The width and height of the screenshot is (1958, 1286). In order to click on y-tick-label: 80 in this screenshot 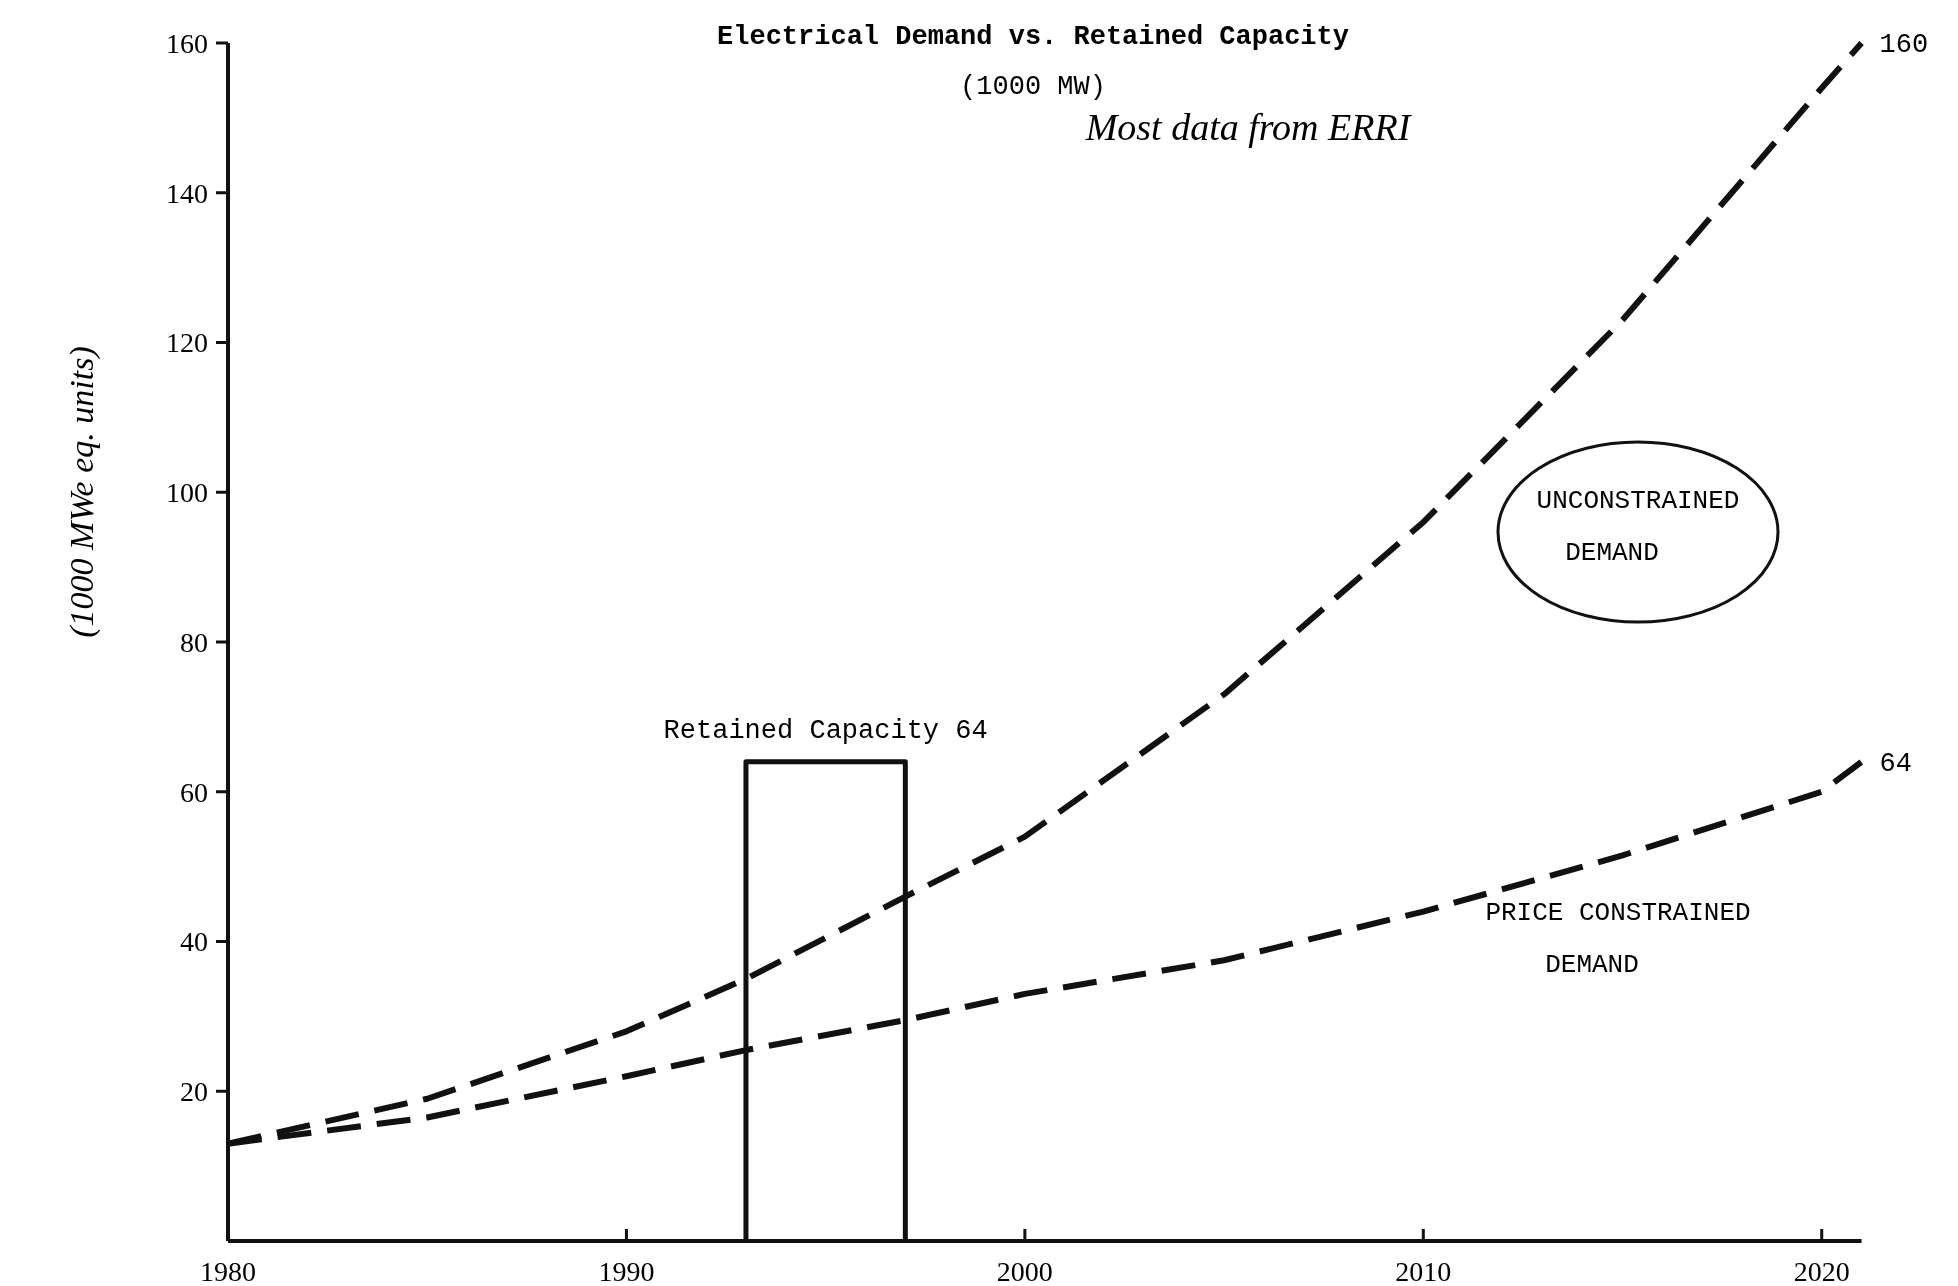, I will do `click(194, 642)`.